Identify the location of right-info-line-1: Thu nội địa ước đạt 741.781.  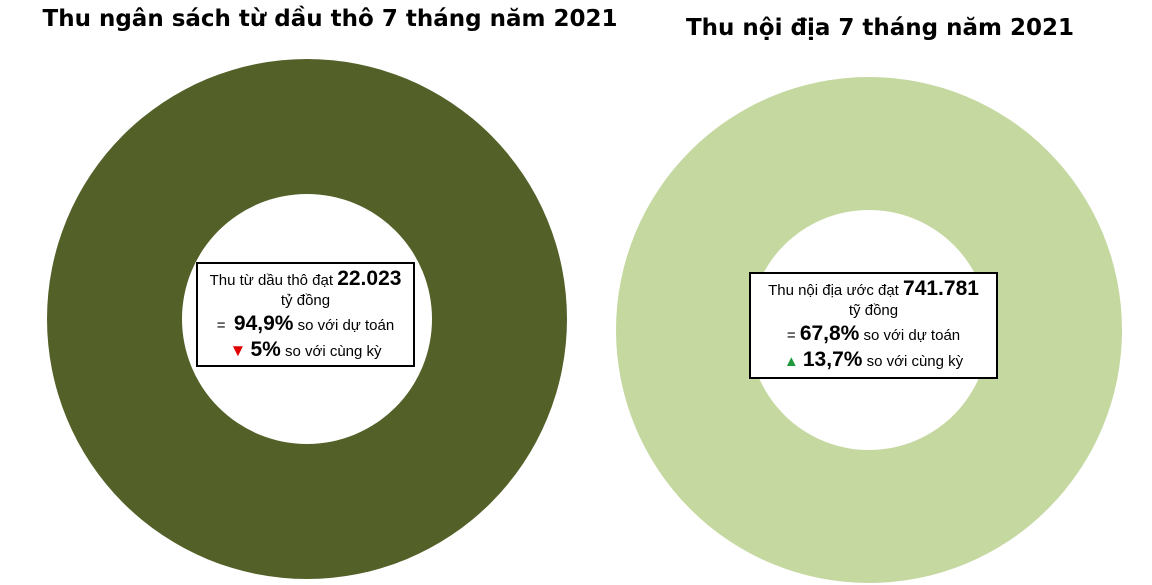
(873, 289).